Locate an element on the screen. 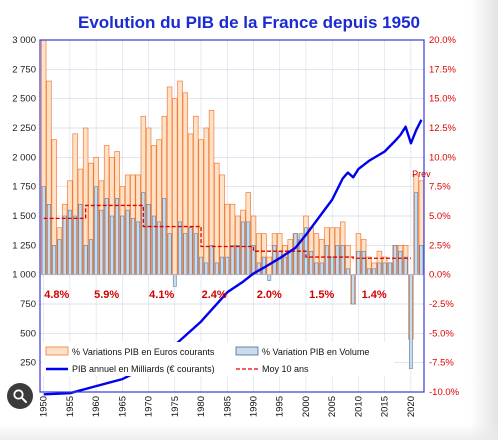  decade-average-label: 4.8% is located at coordinates (56, 295).